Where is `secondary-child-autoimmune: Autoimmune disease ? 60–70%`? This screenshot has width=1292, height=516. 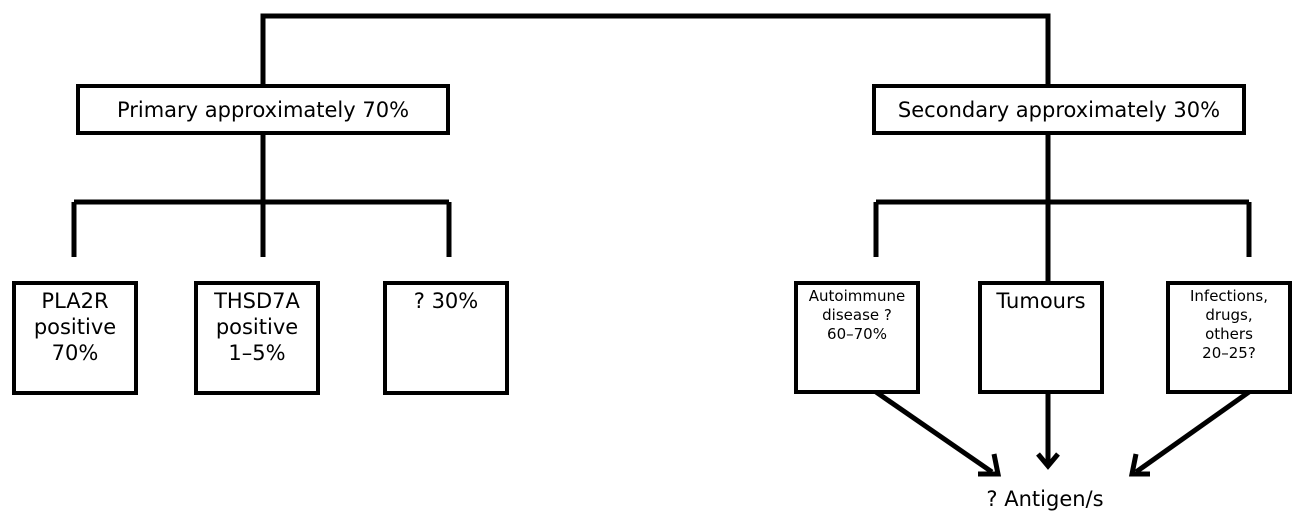
secondary-child-autoimmune: Autoimmune disease ? 60–70% is located at coordinates (857, 337).